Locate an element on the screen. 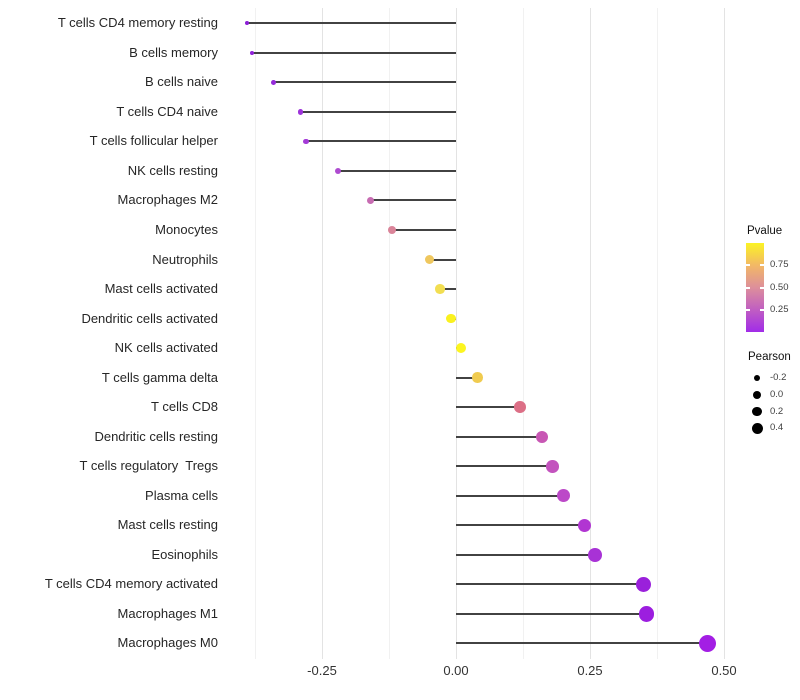 The width and height of the screenshot is (800, 700). category-label: Mast cells resting is located at coordinates (167, 525).